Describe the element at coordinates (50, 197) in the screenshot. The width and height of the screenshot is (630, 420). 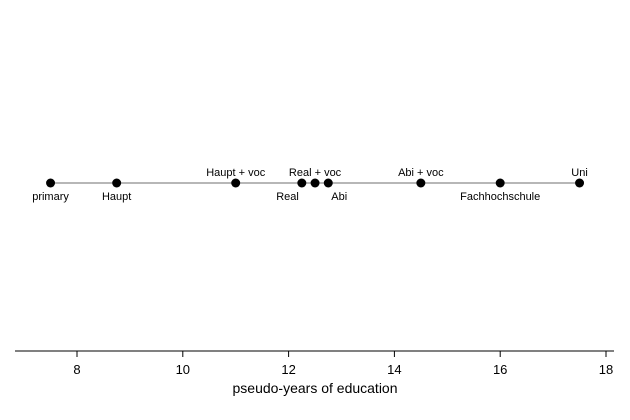
I see `point-label: primary` at that location.